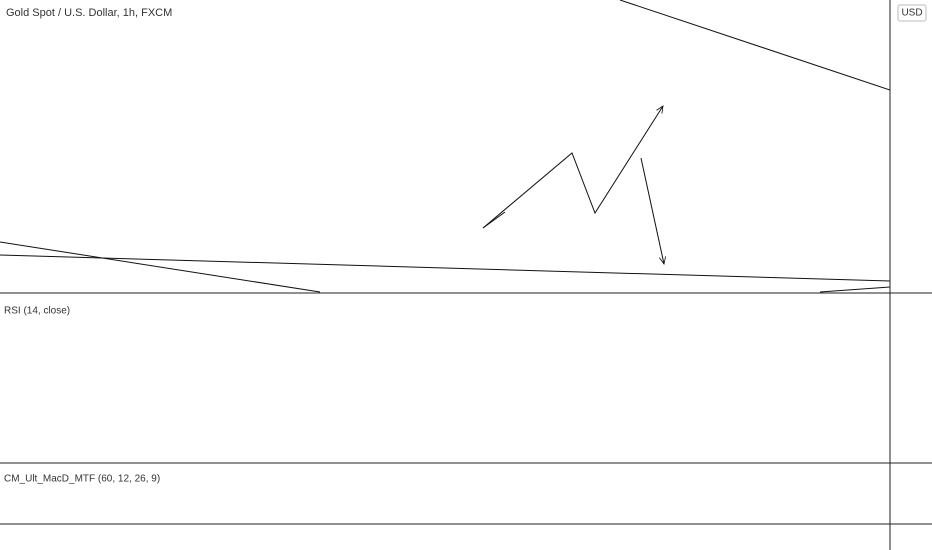  Describe the element at coordinates (82, 479) in the screenshot. I see `pane-title: CM_Ult_MacD_MTF (60, 12, 26, 9)` at that location.